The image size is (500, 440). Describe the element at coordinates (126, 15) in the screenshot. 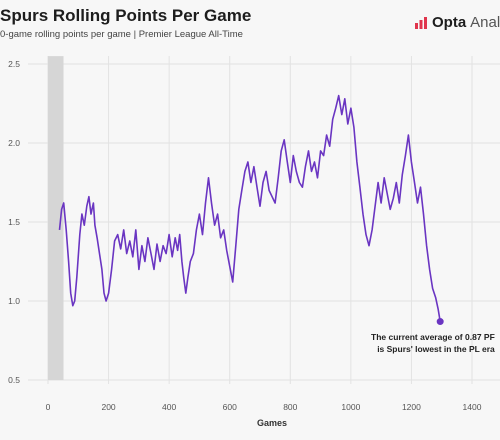

I see `chart-title: Spurs Rolling Points Per Game` at that location.